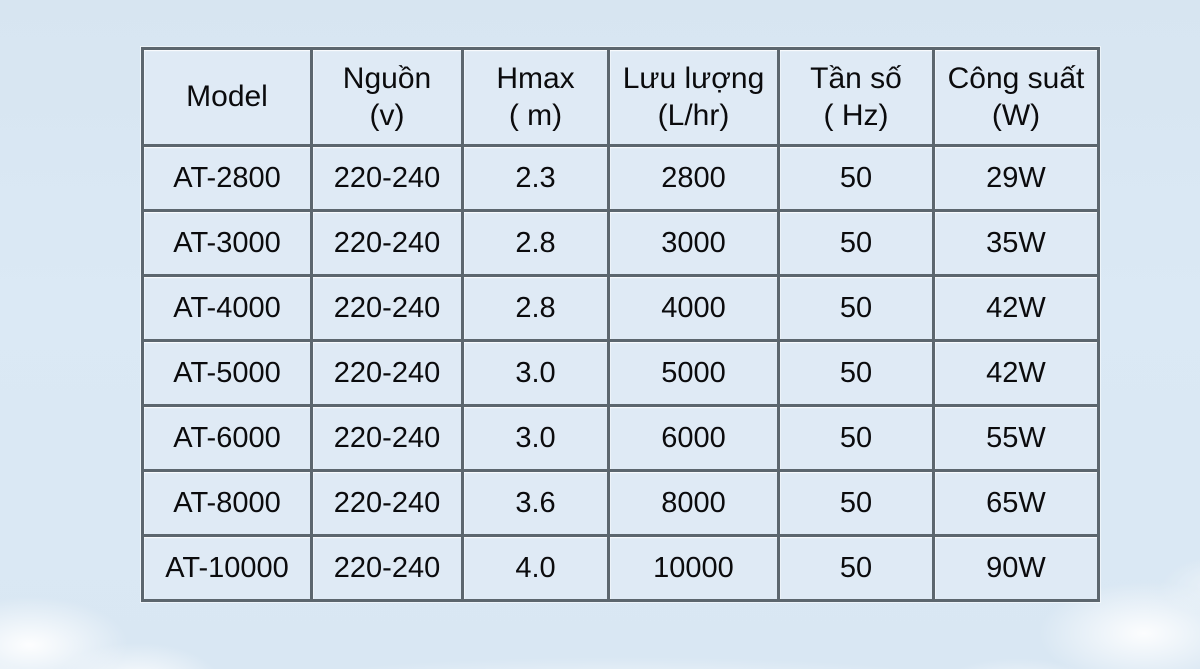  Describe the element at coordinates (535, 568) in the screenshot. I see `cell-hmax: 4.0` at that location.